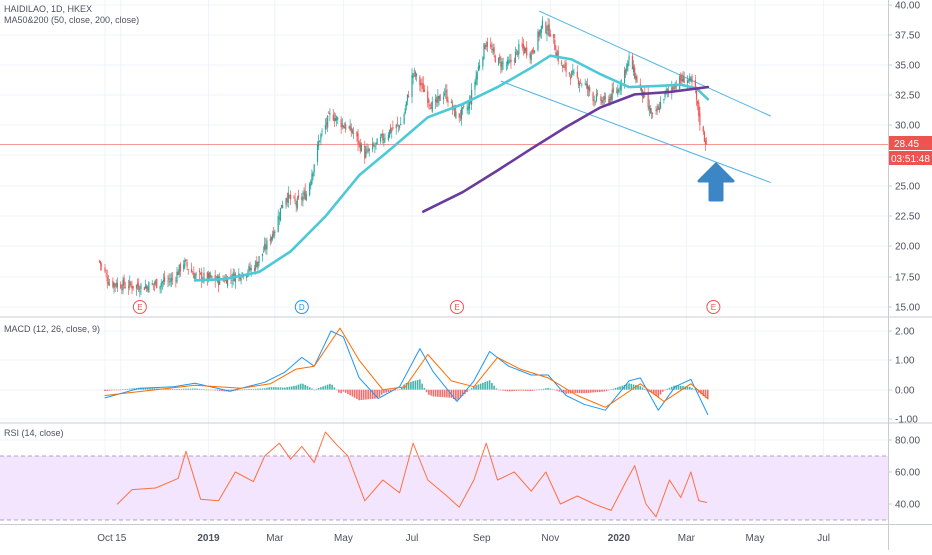 This screenshot has height=555, width=932. Describe the element at coordinates (905, 361) in the screenshot. I see `y-tick-label: 1.00` at that location.